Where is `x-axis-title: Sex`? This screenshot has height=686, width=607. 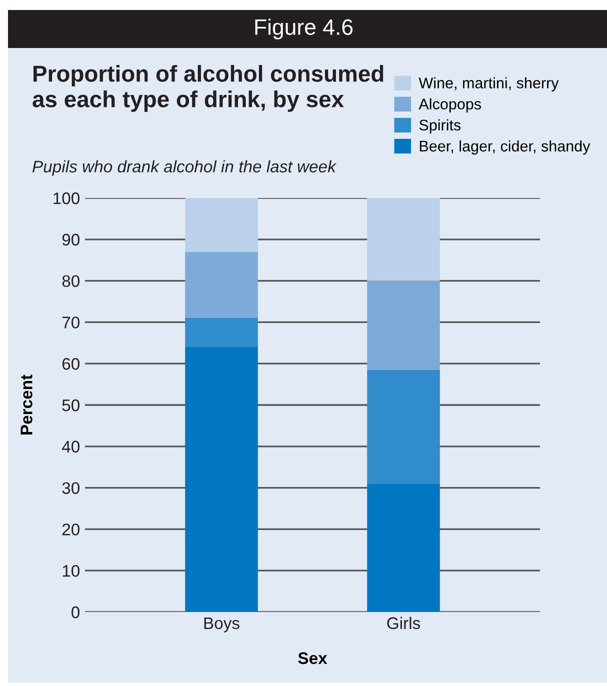 x-axis-title: Sex is located at coordinates (313, 658).